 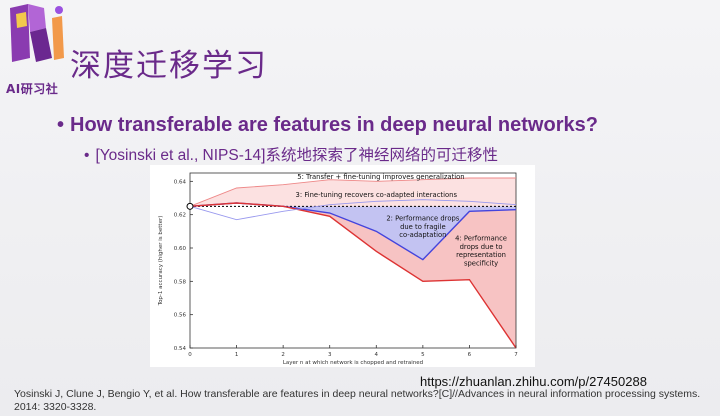 I want to click on chart-annotation: specificity, so click(x=481, y=264).